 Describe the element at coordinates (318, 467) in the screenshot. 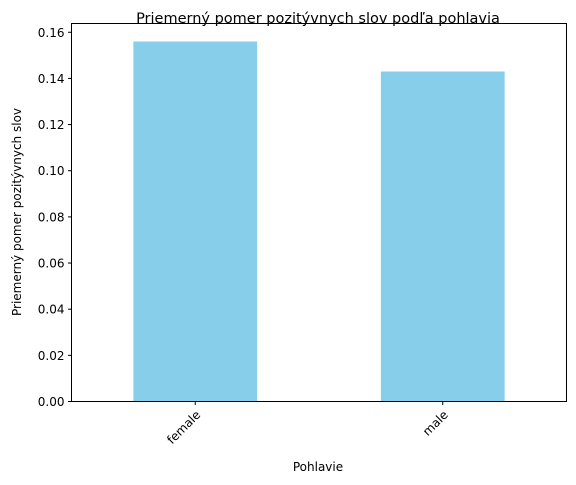

I see `x-axis-label: Pohlavie` at that location.